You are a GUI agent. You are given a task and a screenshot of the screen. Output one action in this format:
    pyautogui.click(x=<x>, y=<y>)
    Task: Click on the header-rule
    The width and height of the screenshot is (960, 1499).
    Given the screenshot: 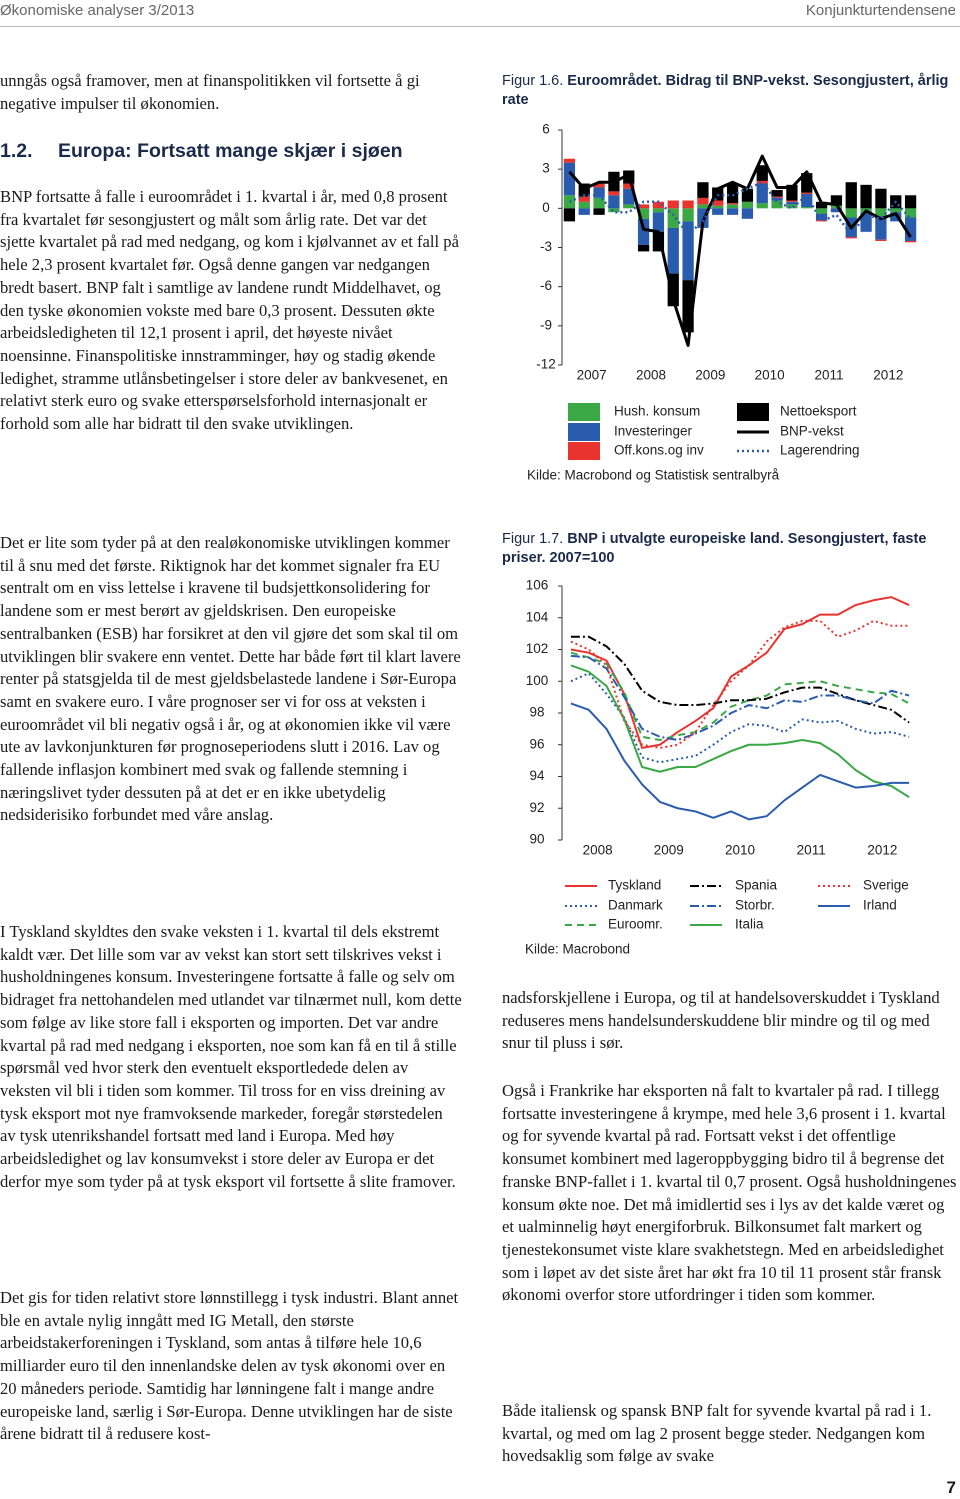 What is the action you would take?
    pyautogui.click(x=480, y=26)
    